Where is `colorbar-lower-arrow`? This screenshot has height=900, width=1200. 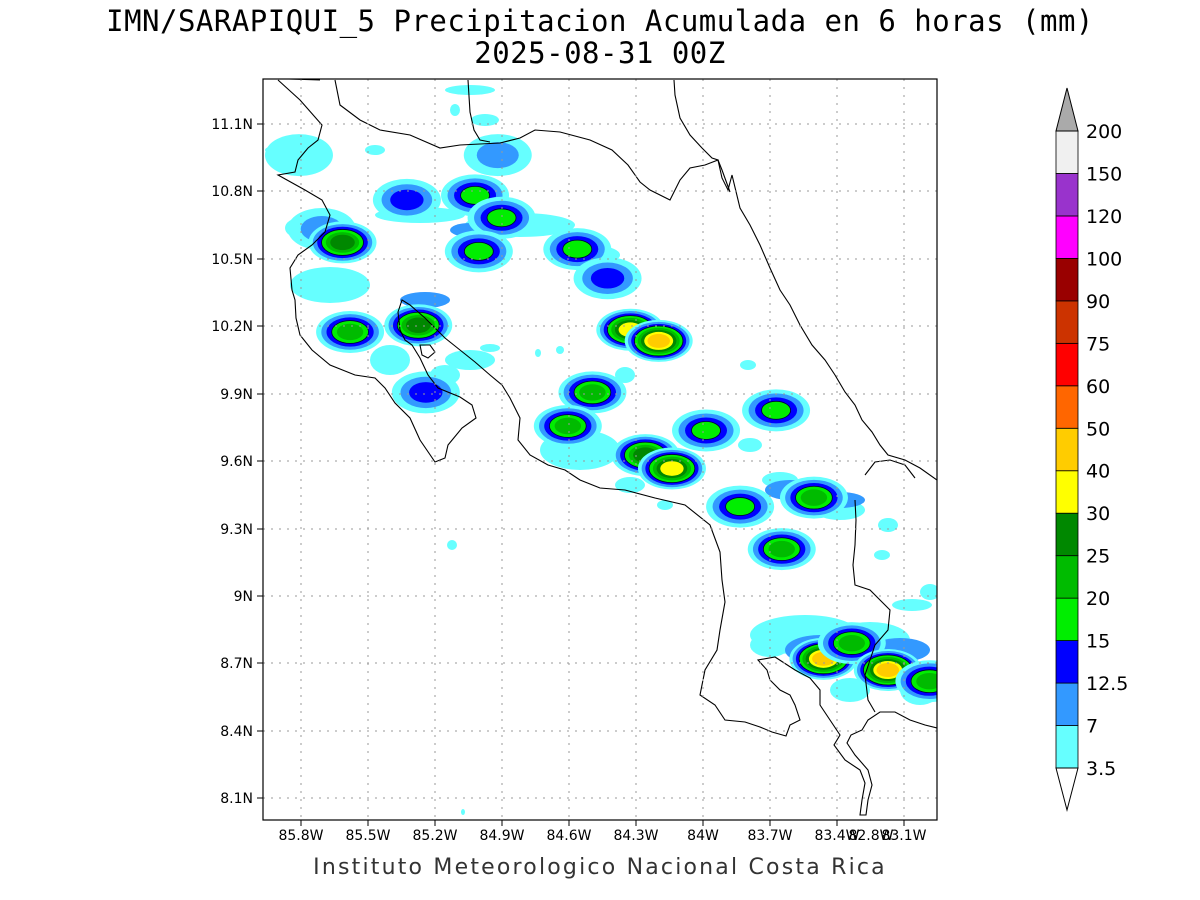 colorbar-lower-arrow is located at coordinates (1067, 789).